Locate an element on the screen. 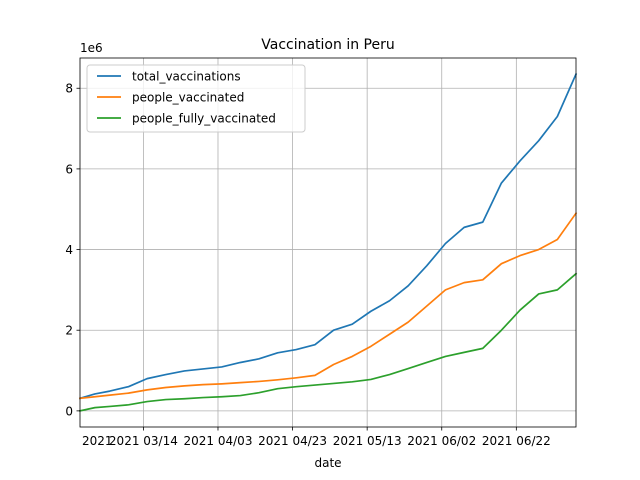  legend-box is located at coordinates (196, 98).